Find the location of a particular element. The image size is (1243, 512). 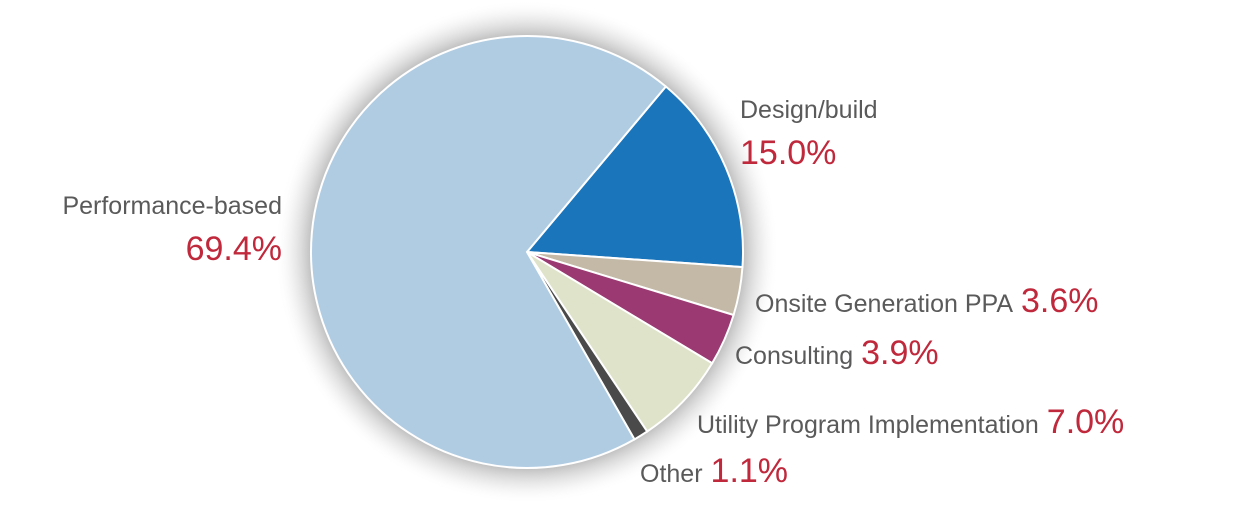

slice-value: 69.4% is located at coordinates (234, 249).